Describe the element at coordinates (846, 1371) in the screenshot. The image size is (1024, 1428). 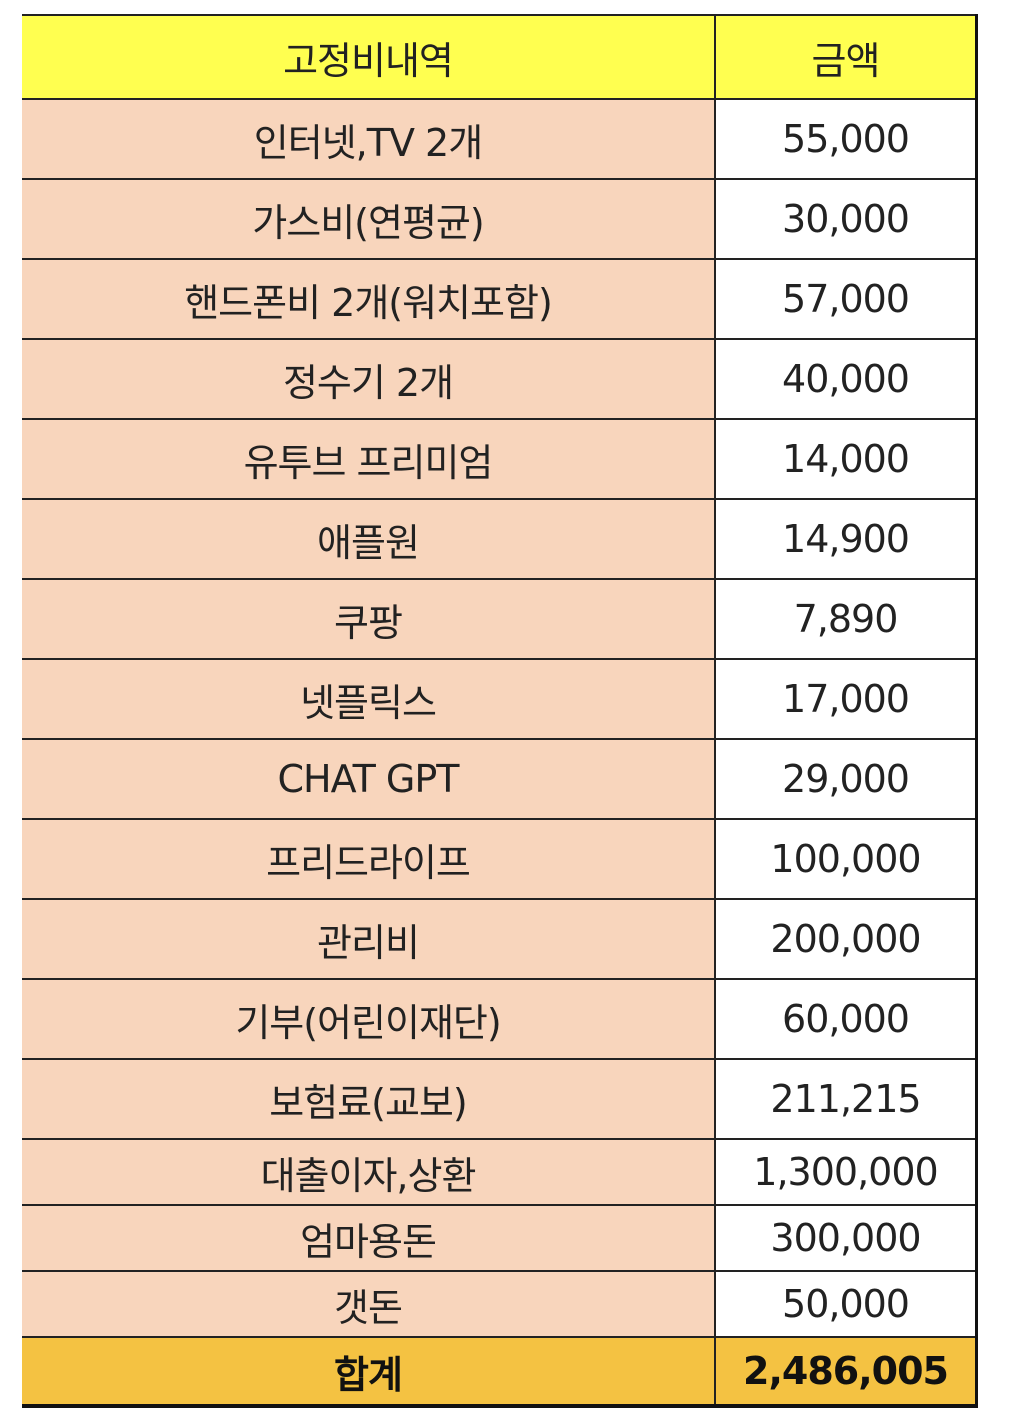
I see `total-amount: 2,486,005` at that location.